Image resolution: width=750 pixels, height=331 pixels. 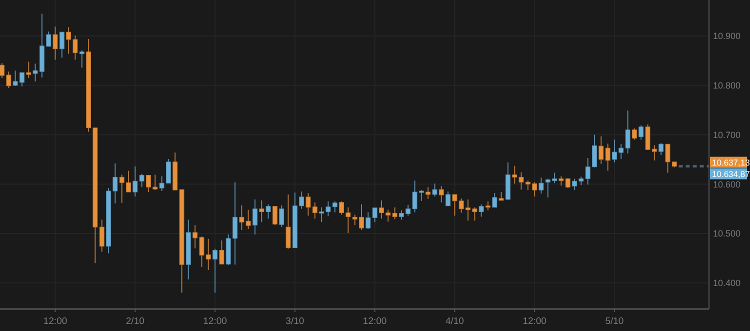 I want to click on x-tick-label: 4/10, so click(x=454, y=321).